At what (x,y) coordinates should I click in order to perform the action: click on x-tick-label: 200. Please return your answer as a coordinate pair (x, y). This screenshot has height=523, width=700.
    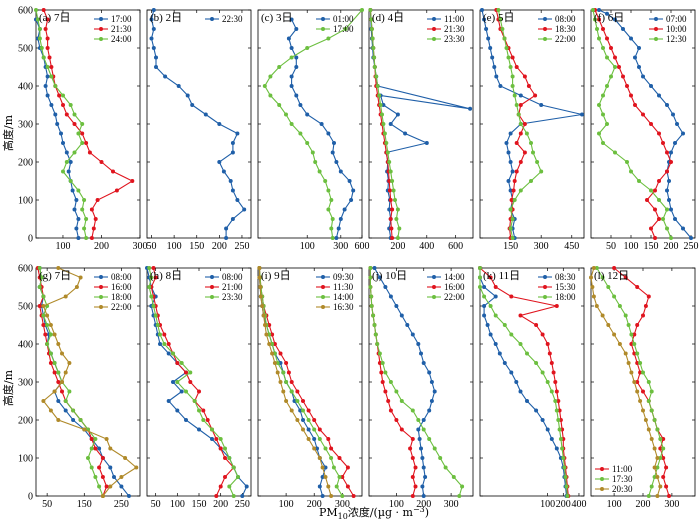
    Looking at the image, I should click on (671, 246).